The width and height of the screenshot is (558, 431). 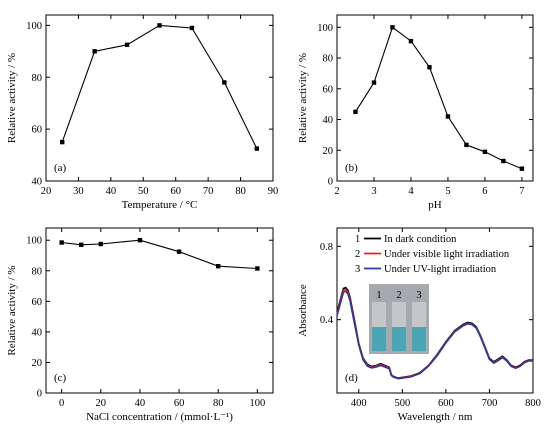 What do you see at coordinates (447, 254) in the screenshot?
I see `legend-entry: Under visible light irradiation` at bounding box center [447, 254].